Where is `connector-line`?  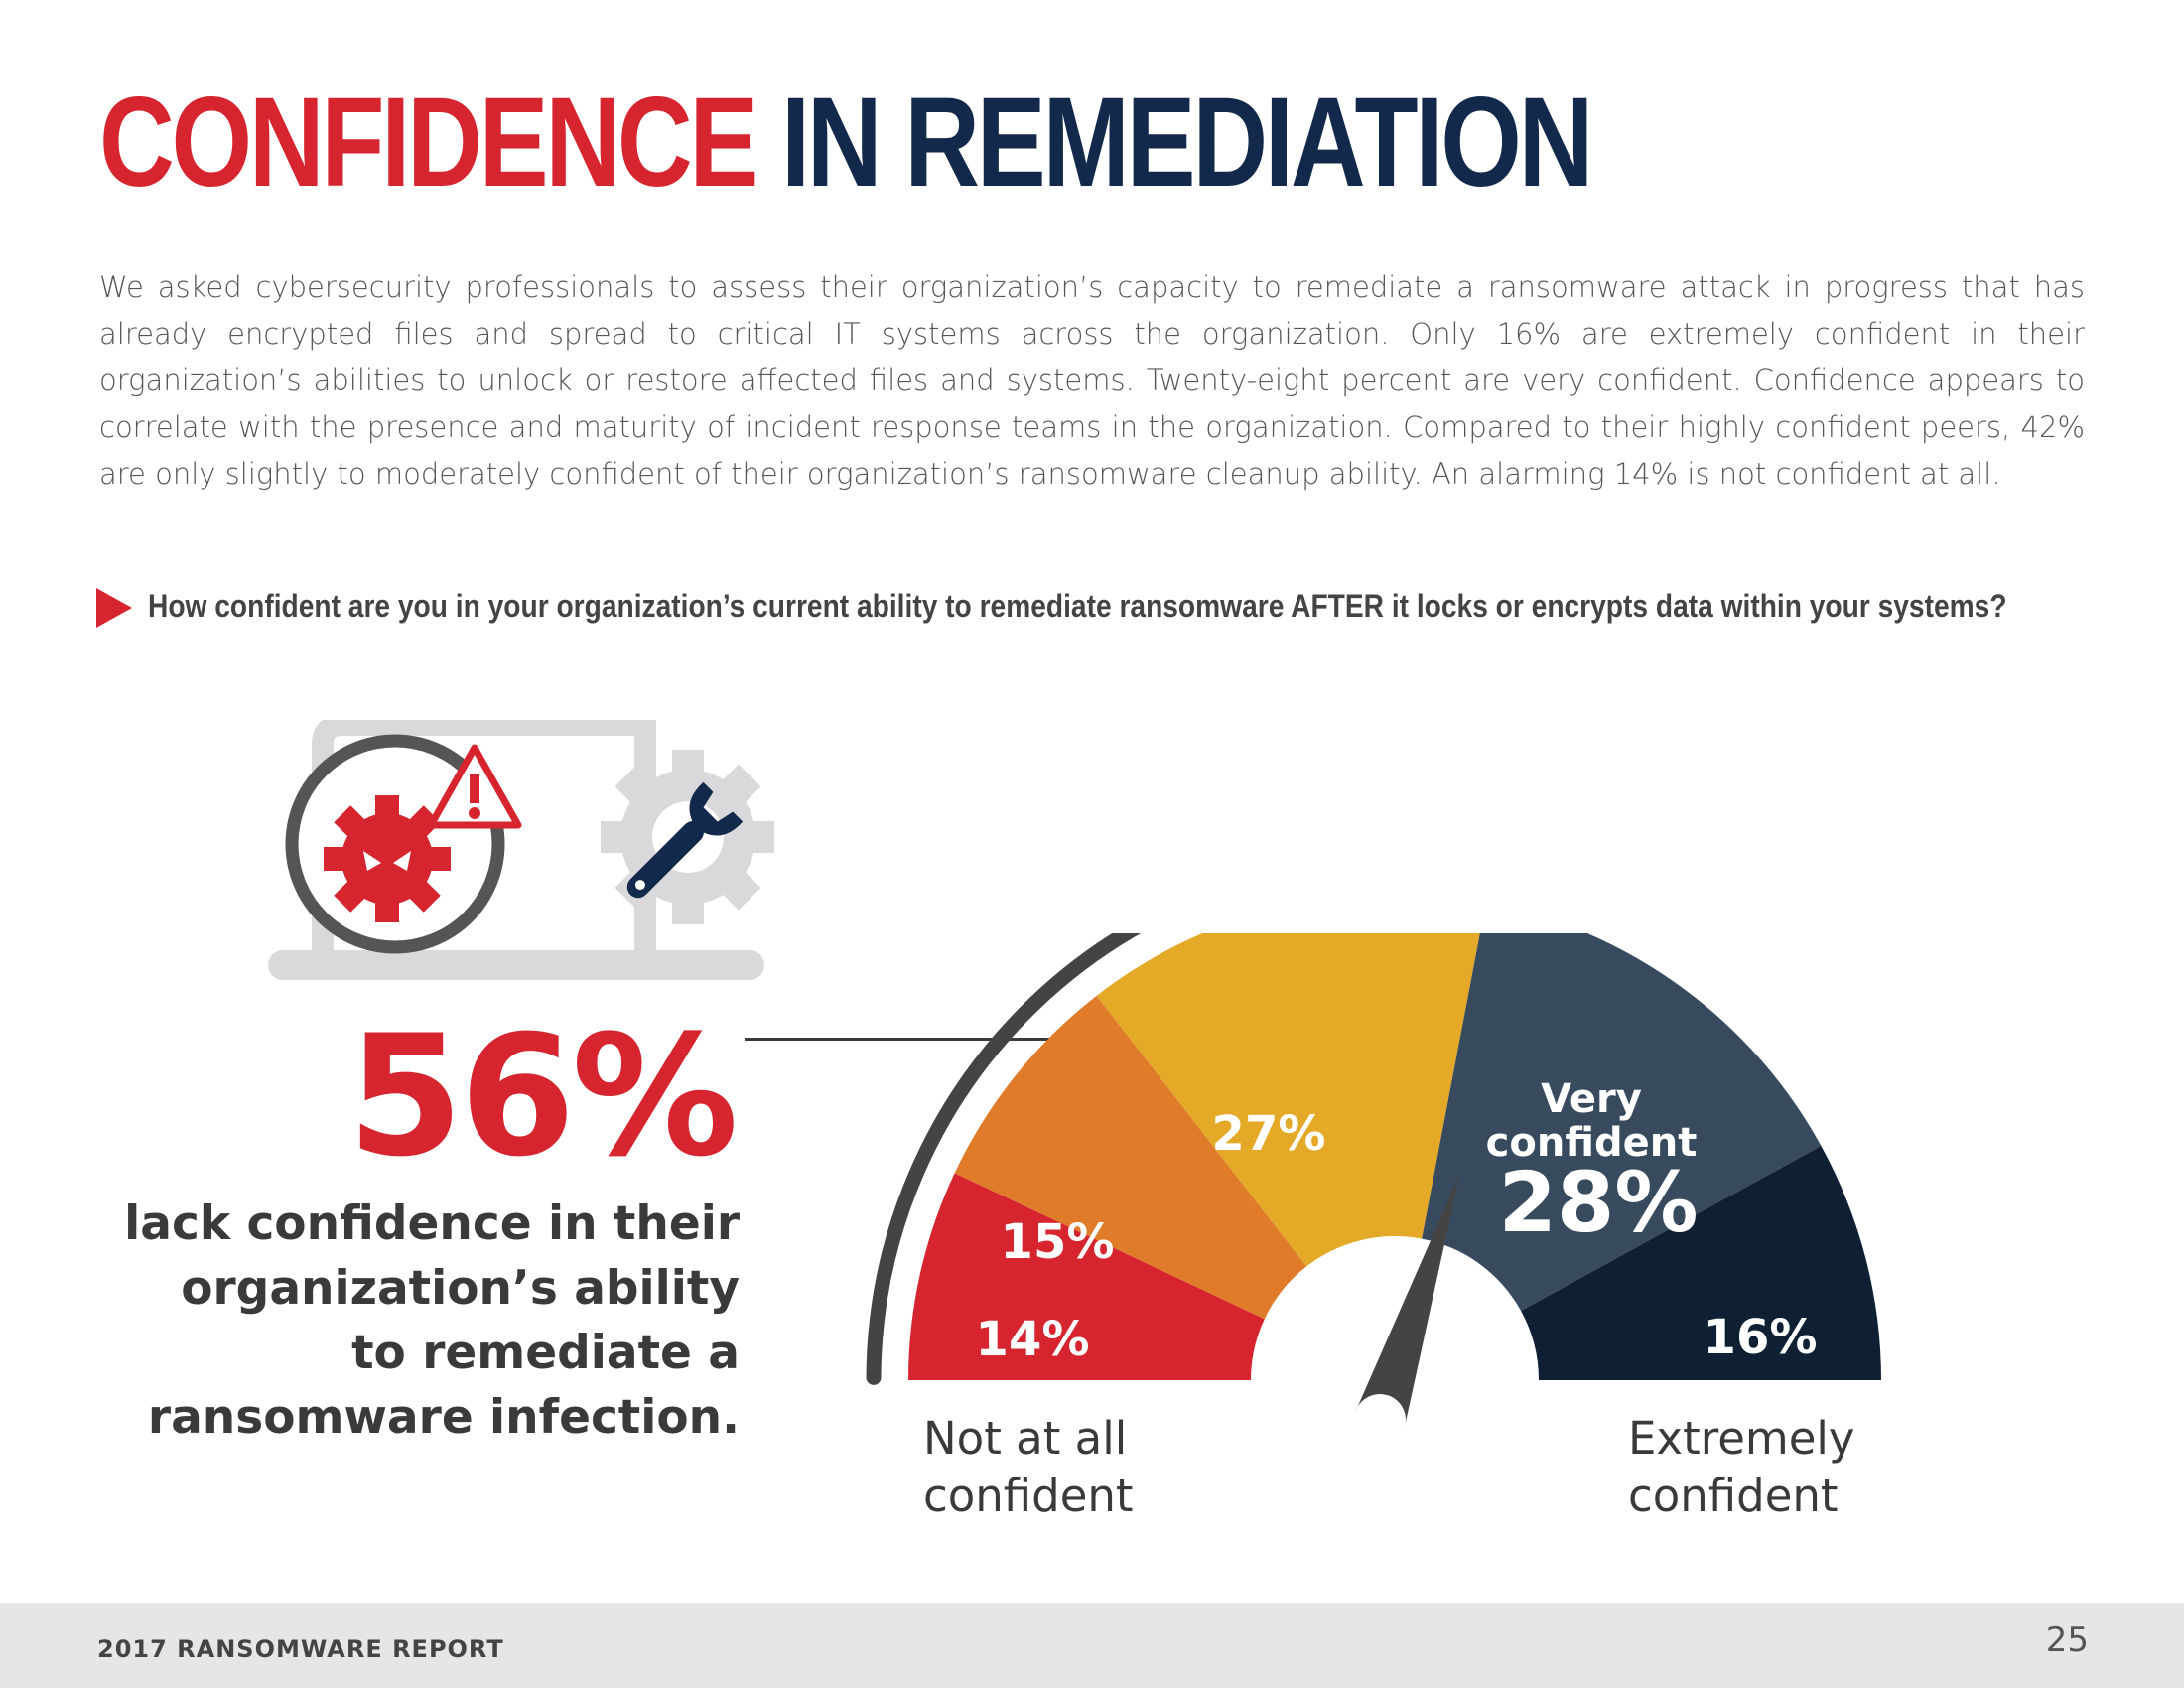 connector-line is located at coordinates (913, 1039).